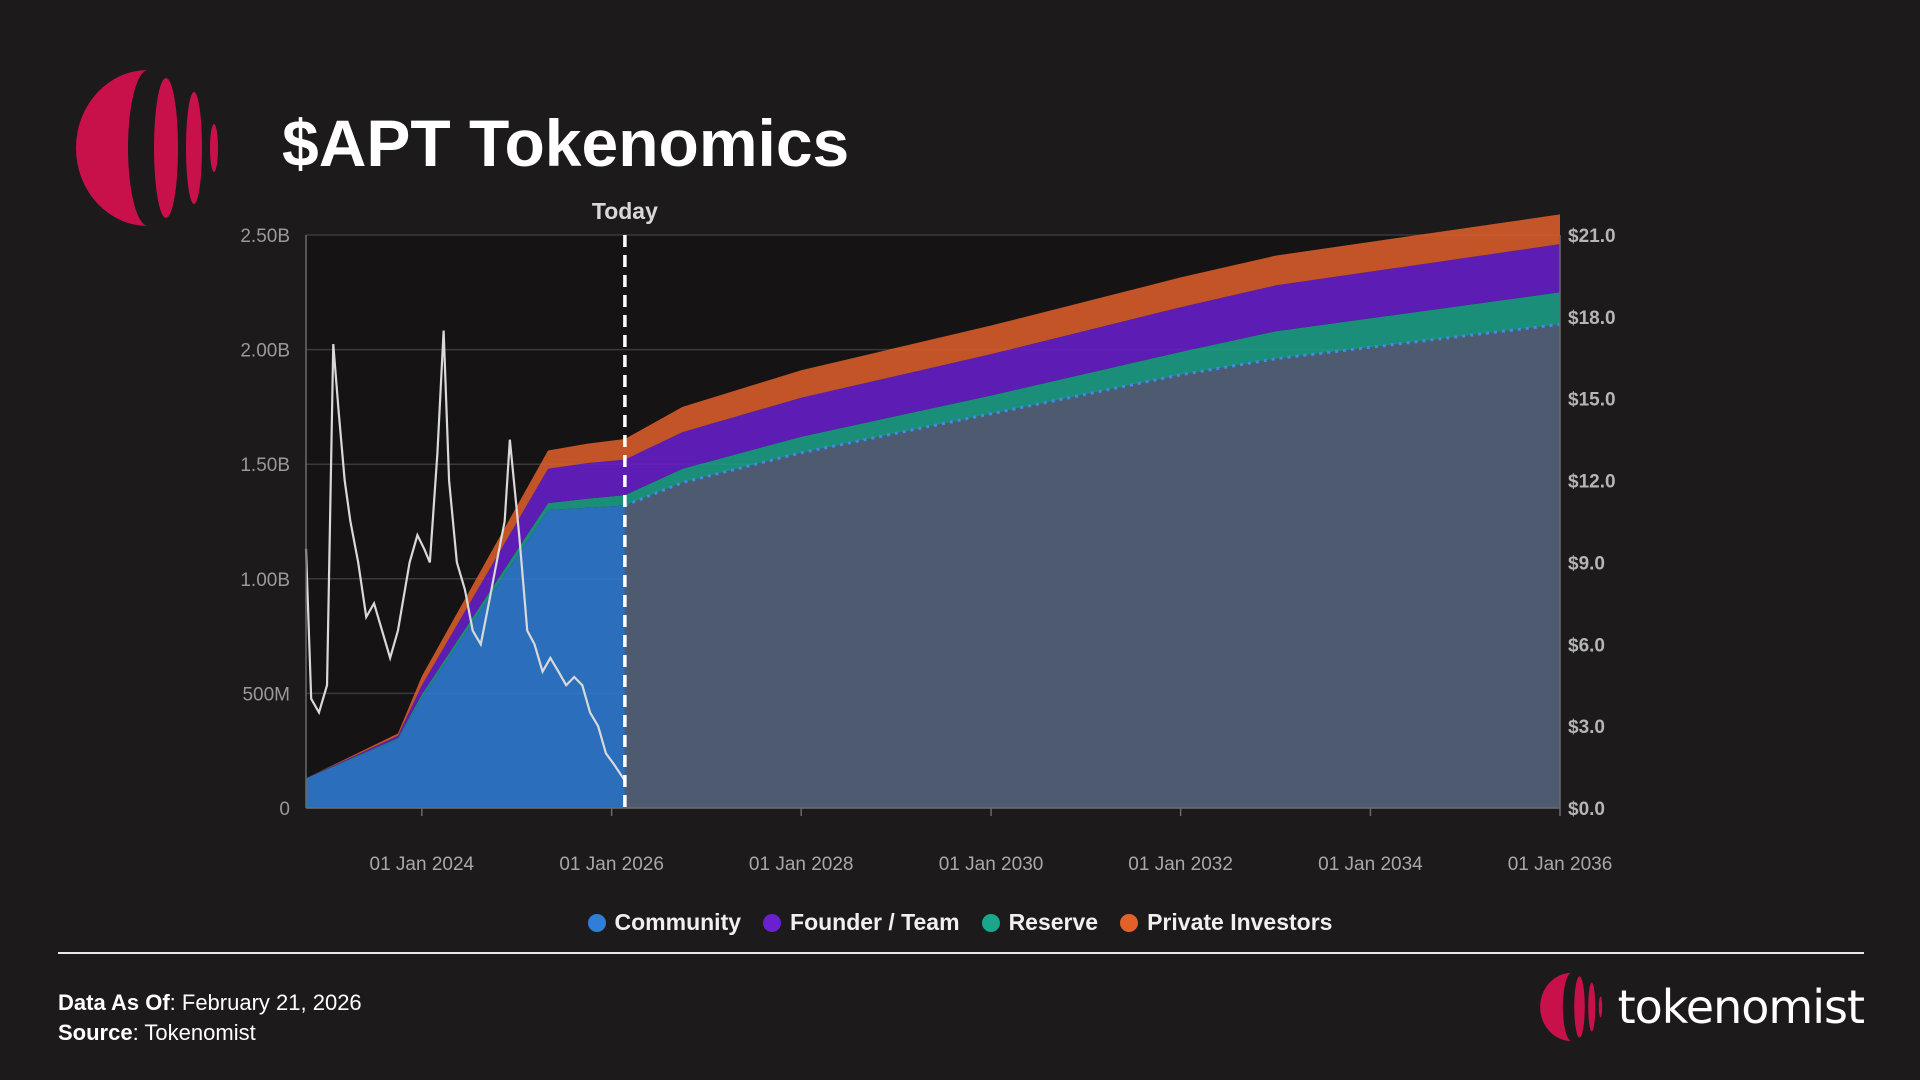  I want to click on tokenomist-logo-icon, so click(146, 147).